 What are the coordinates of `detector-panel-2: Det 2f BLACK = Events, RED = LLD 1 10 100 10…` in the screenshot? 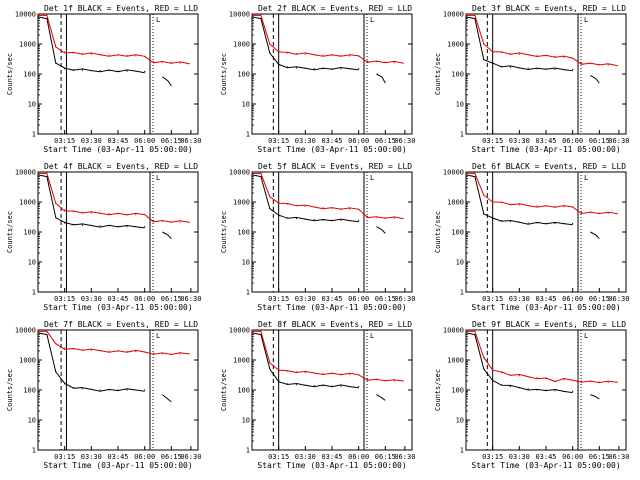 It's located at (317, 79).